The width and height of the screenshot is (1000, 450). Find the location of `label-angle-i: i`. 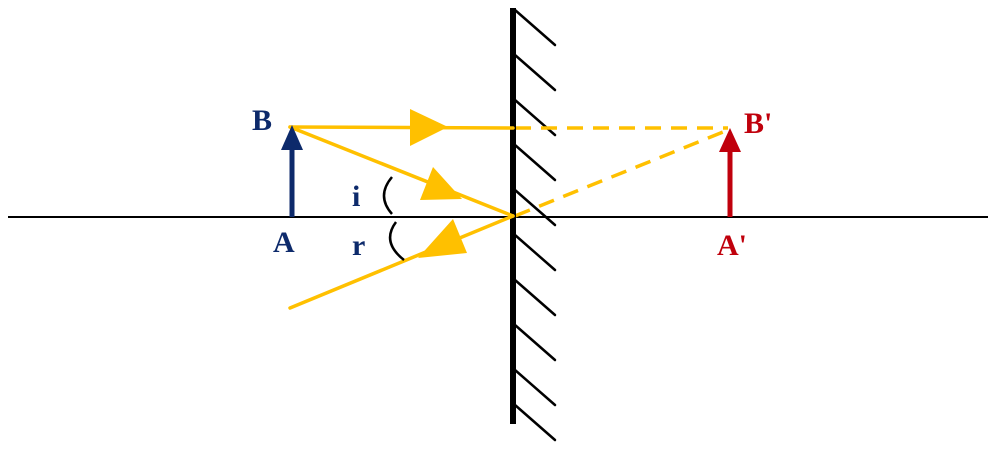

label-angle-i: i is located at coordinates (356, 196).